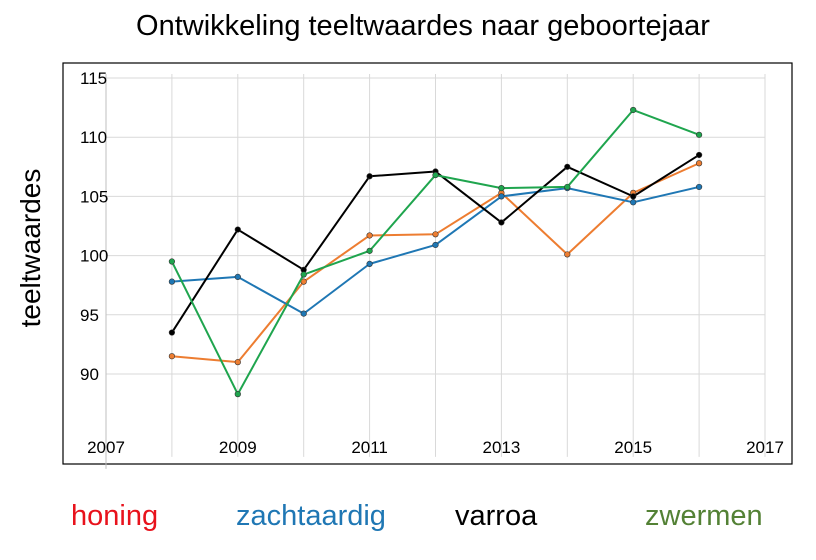  What do you see at coordinates (30, 248) in the screenshot?
I see `y-axis-label: teeltwaardes` at bounding box center [30, 248].